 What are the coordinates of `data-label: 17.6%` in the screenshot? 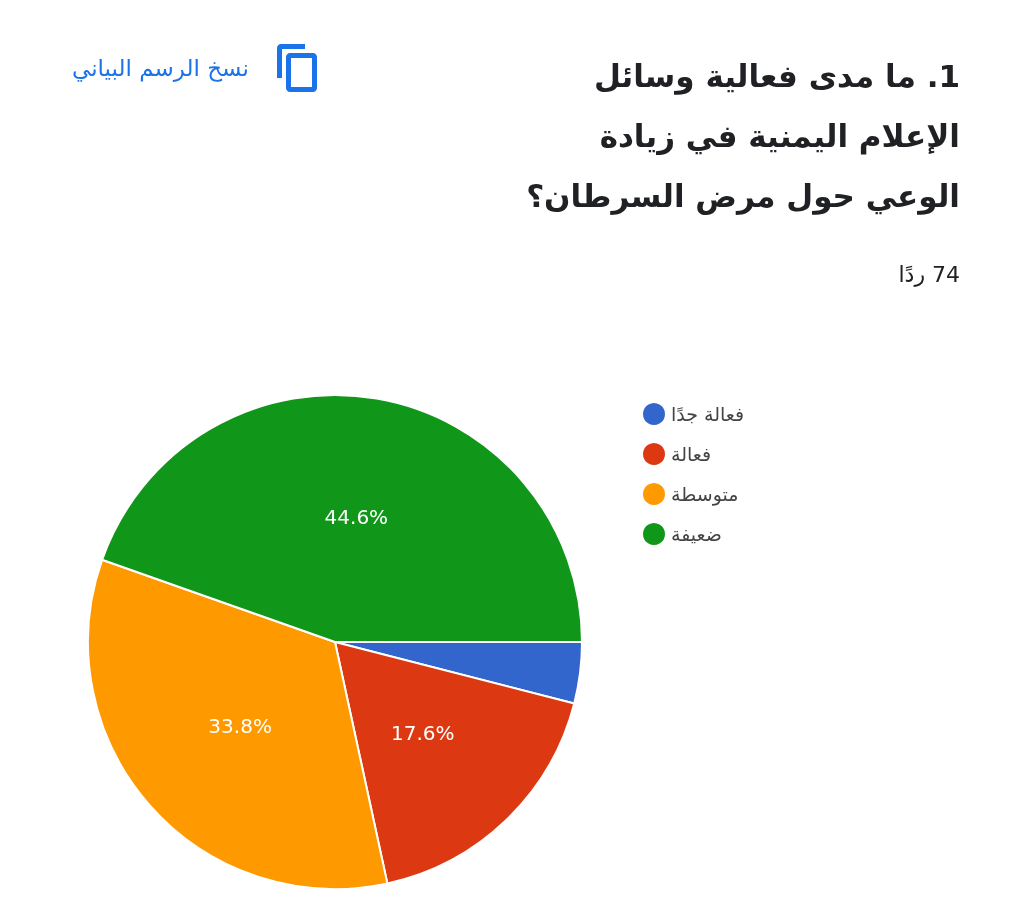 It's located at (422, 733).